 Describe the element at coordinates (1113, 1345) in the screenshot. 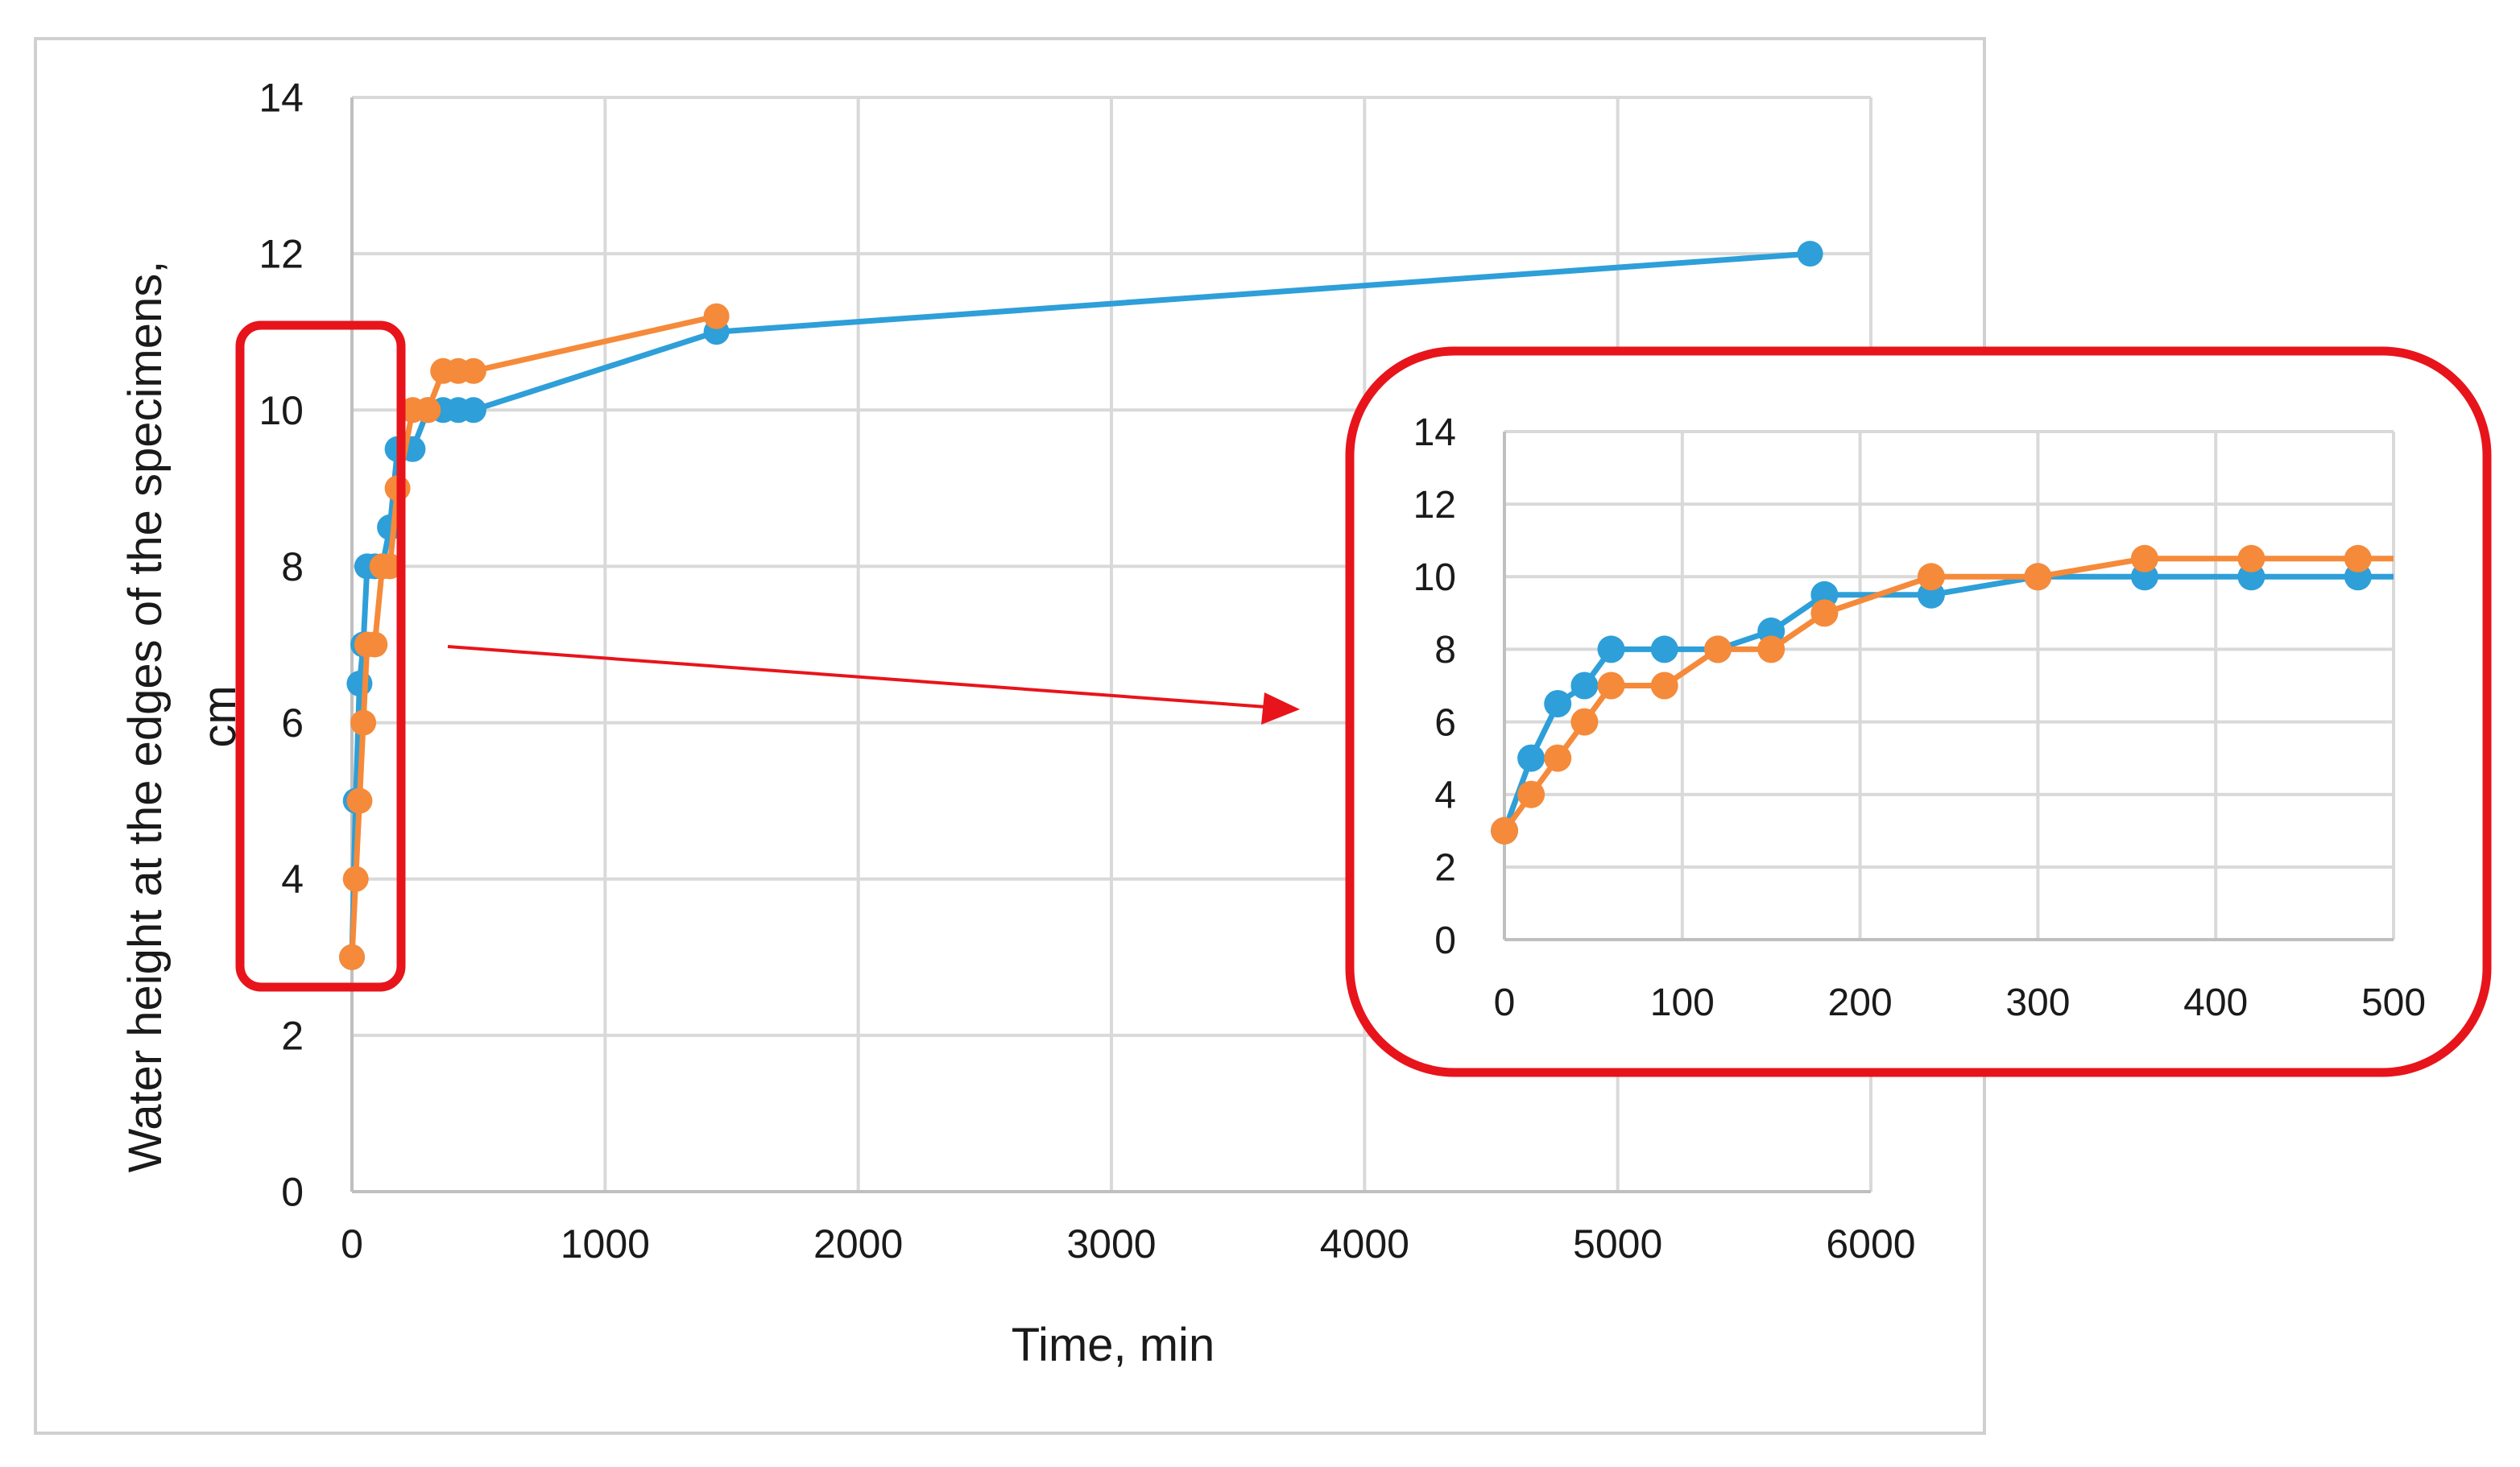

I see `x-axis-title: Time, min` at that location.